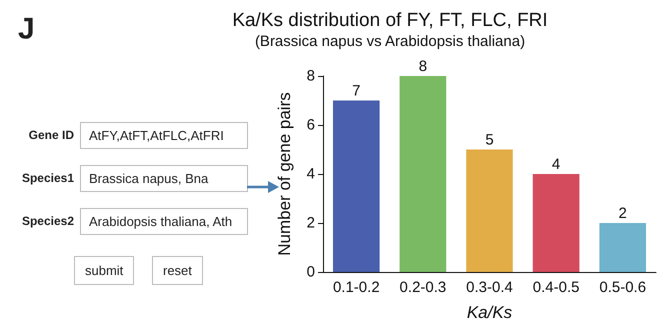 This screenshot has width=668, height=326. I want to click on chart-subtitle: (Brassica napus vs Arabidopsis thaliana), so click(390, 41).